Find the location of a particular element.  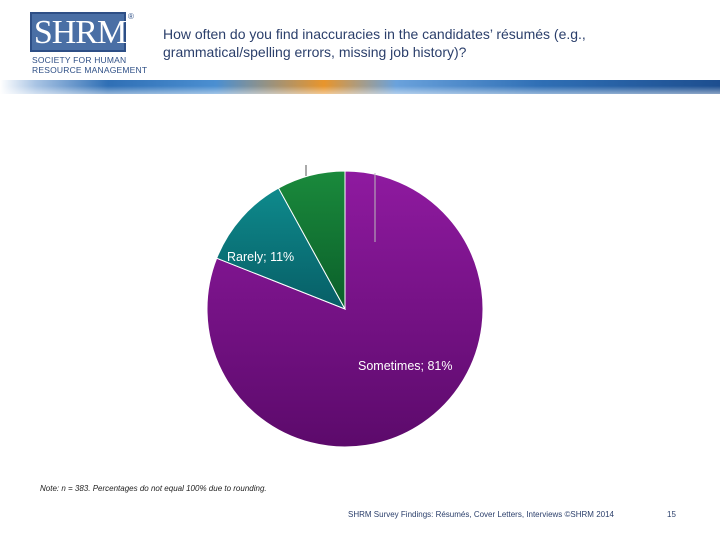

pie-slice-rarely is located at coordinates (281, 248).